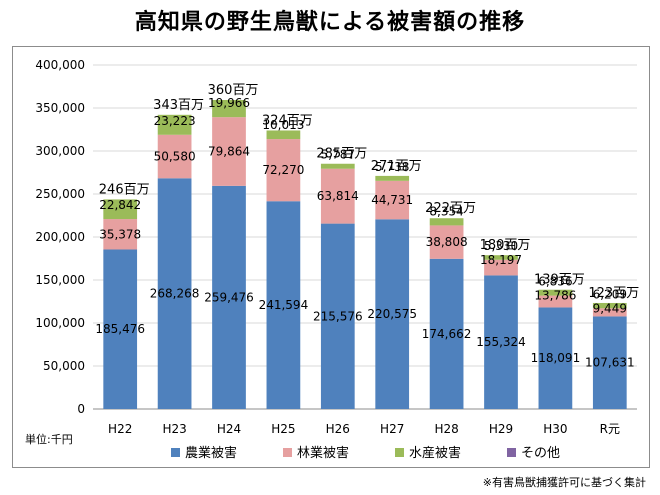  What do you see at coordinates (233, 90) in the screenshot?
I see `total-label: 360百万` at bounding box center [233, 90].